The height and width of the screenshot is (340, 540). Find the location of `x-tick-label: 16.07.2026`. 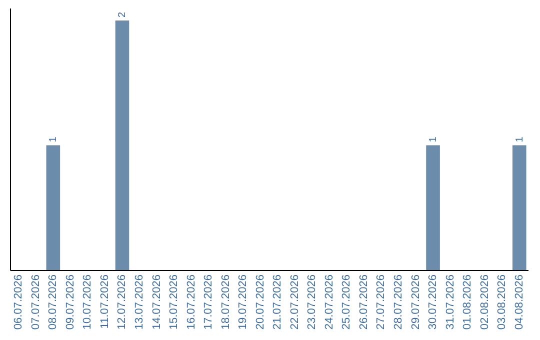

x-tick-label: 16.07.2026 is located at coordinates (191, 302).